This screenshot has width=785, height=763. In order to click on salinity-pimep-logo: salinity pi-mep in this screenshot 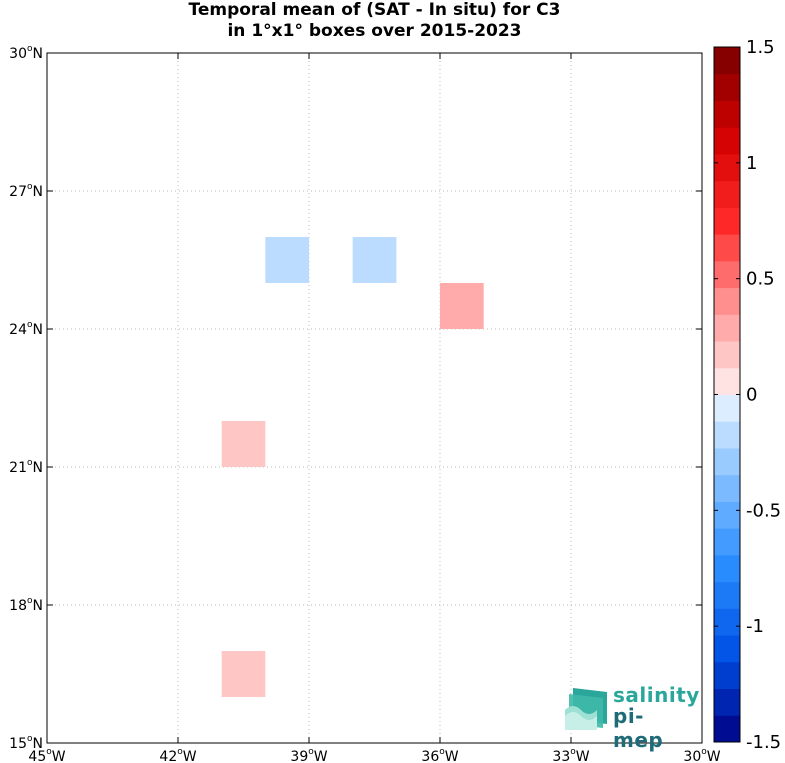, I will do `click(631, 717)`.